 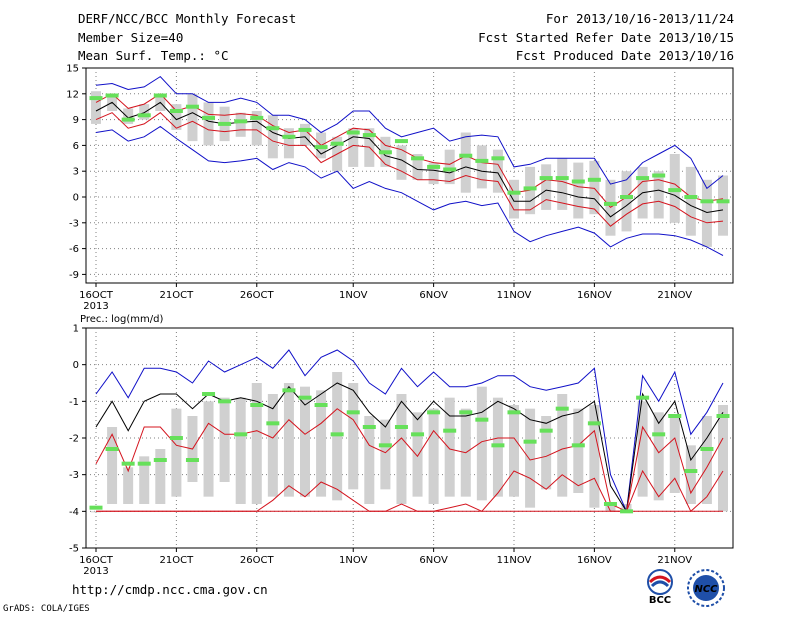 I want to click on prec-xtick-label-3: 1NOV, so click(x=353, y=560).